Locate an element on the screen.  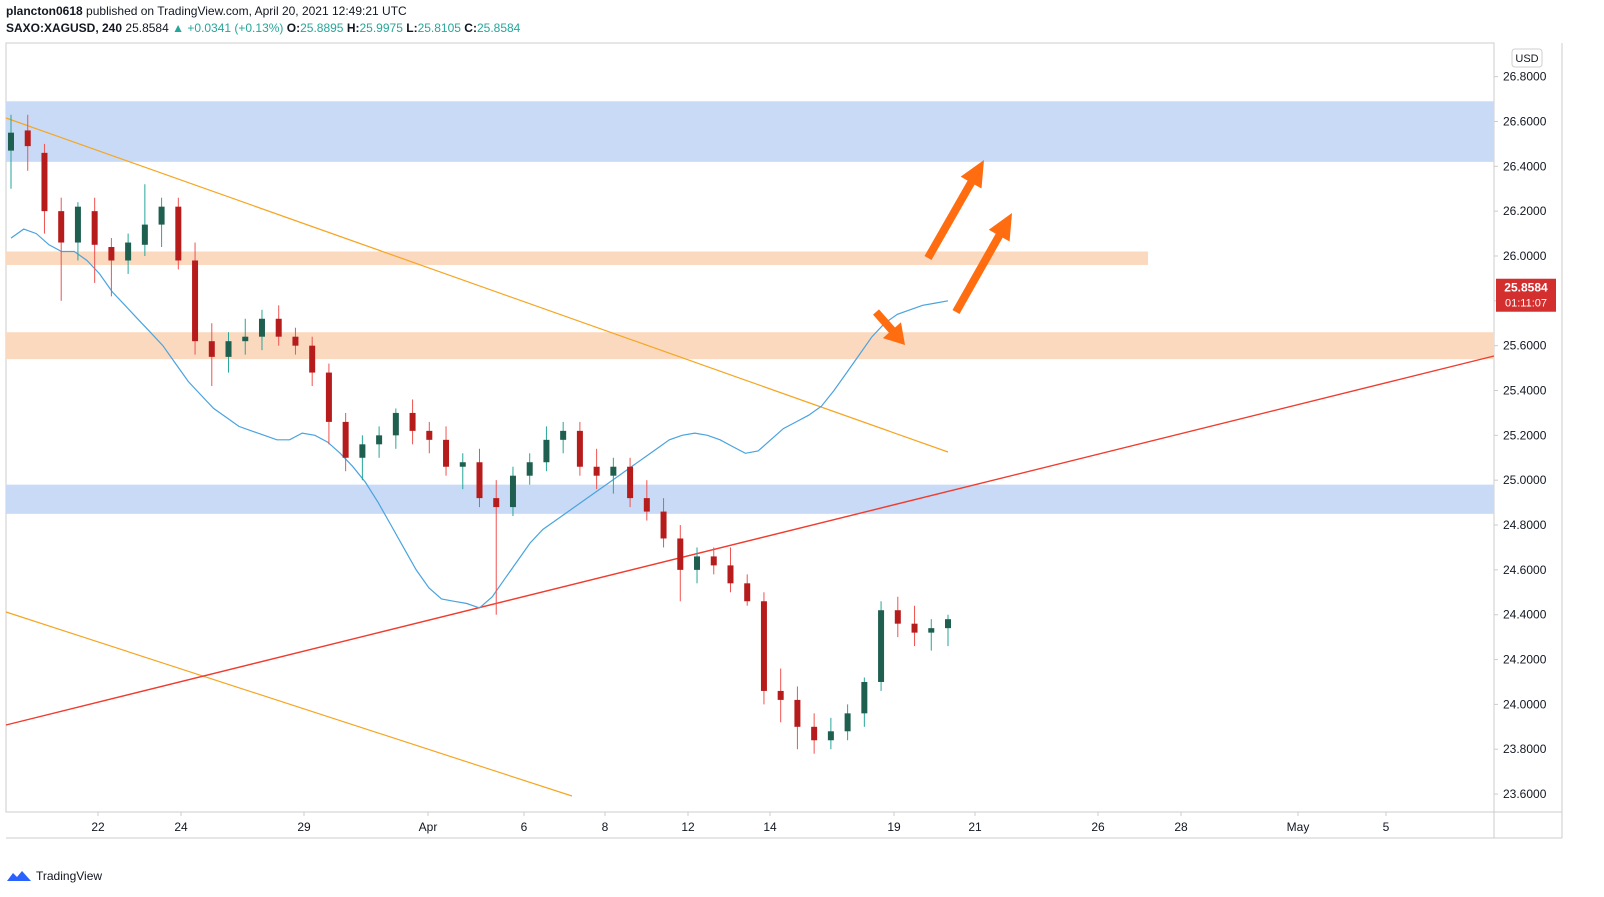
time-axis: 22 24 29 Apr 6 8 12 14 19 21 26 28 May 5 is located at coordinates (740, 823).